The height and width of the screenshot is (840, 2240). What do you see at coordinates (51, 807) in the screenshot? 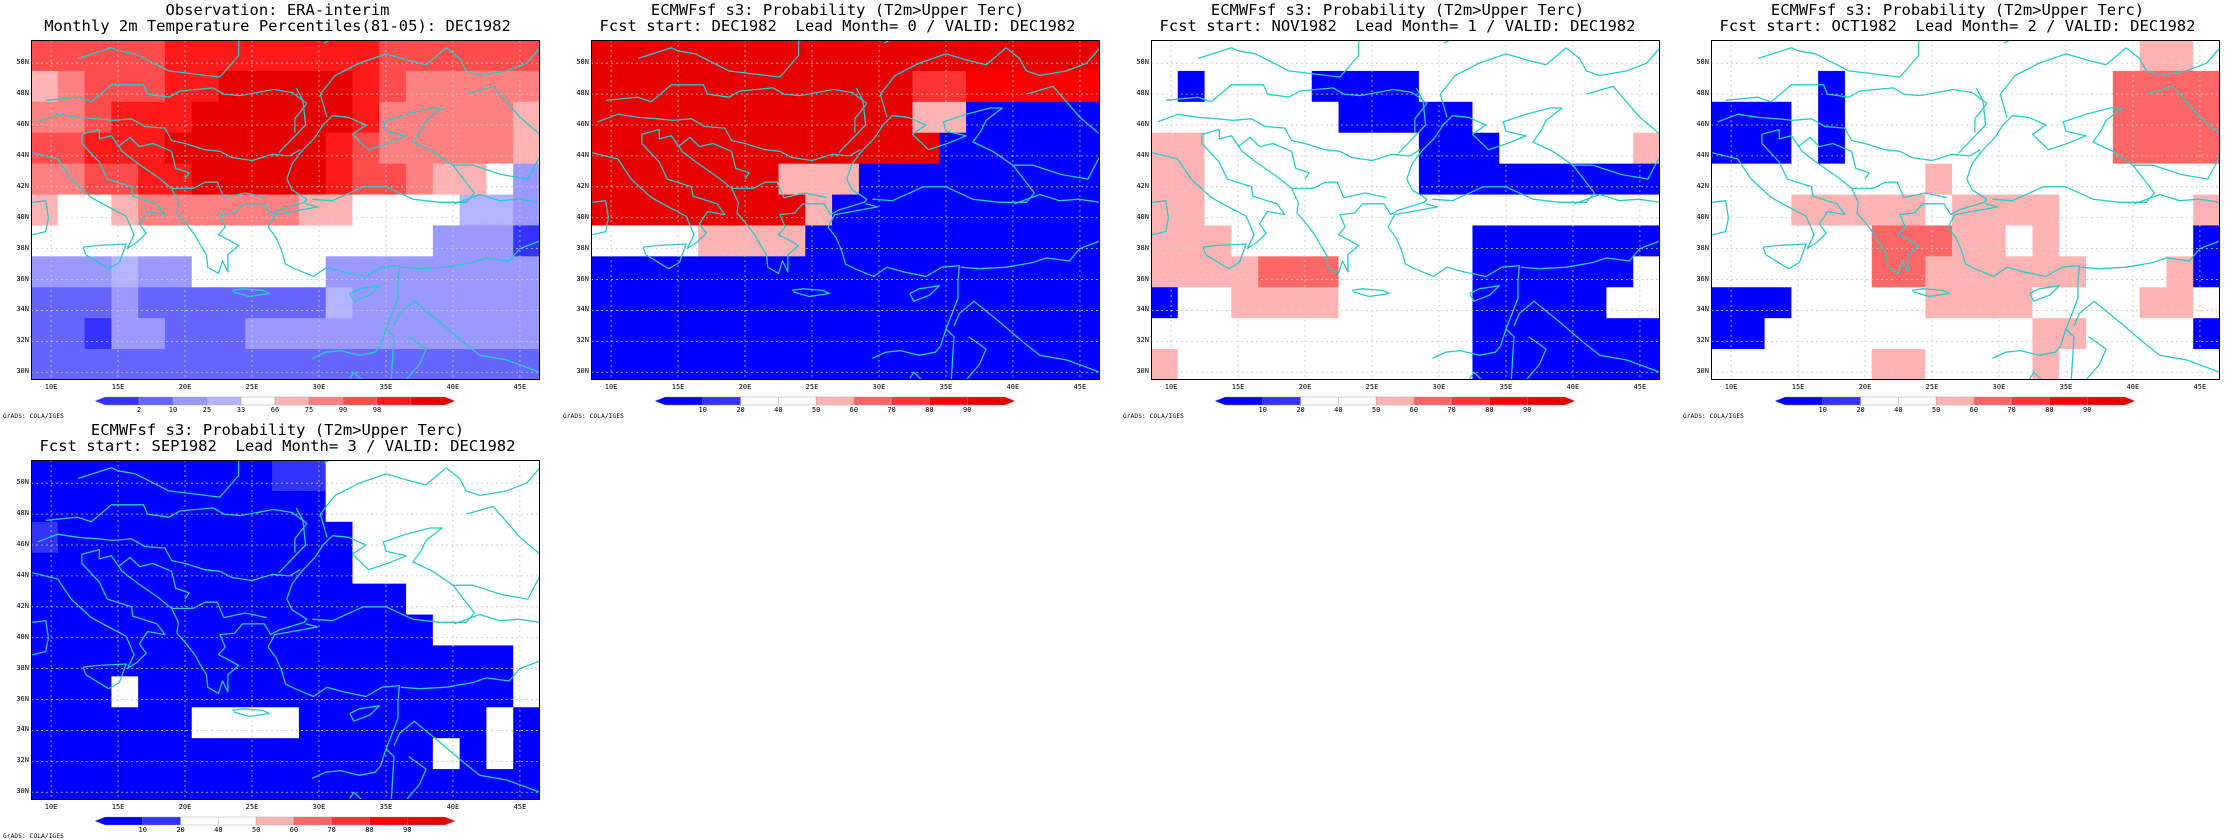
I see `lon-tick-label: 10E` at bounding box center [51, 807].